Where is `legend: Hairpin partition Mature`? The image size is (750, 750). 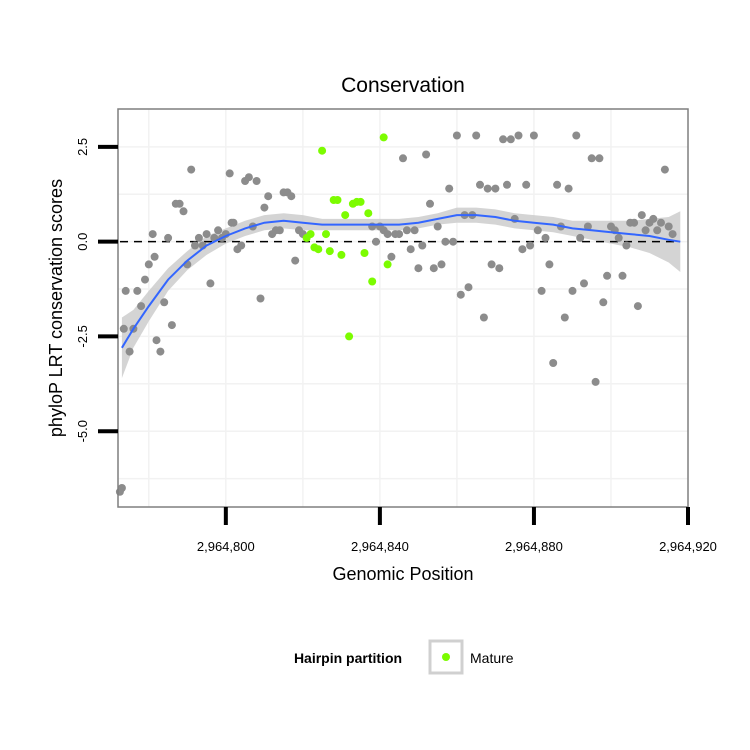 legend: Hairpin partition Mature is located at coordinates (404, 657).